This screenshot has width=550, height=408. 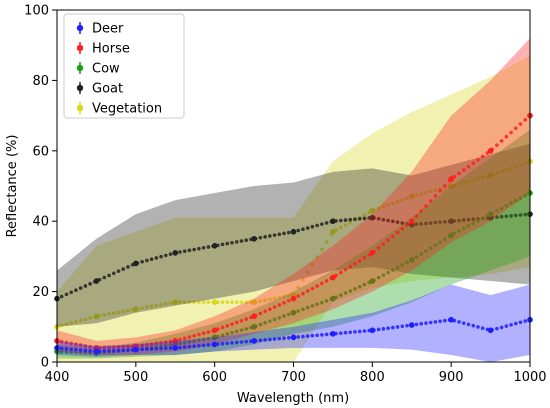 What do you see at coordinates (372, 377) in the screenshot?
I see `x-tick-label: 800` at bounding box center [372, 377].